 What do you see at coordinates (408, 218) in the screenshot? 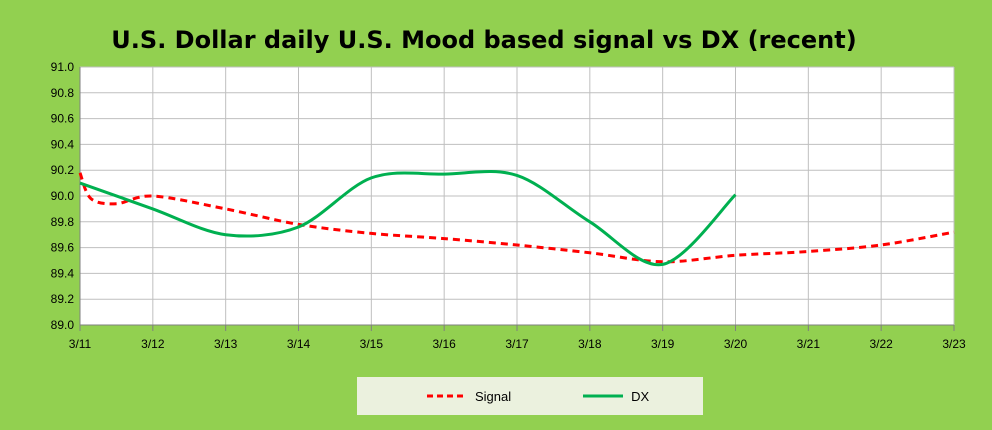
I see `series-line-dx` at bounding box center [408, 218].